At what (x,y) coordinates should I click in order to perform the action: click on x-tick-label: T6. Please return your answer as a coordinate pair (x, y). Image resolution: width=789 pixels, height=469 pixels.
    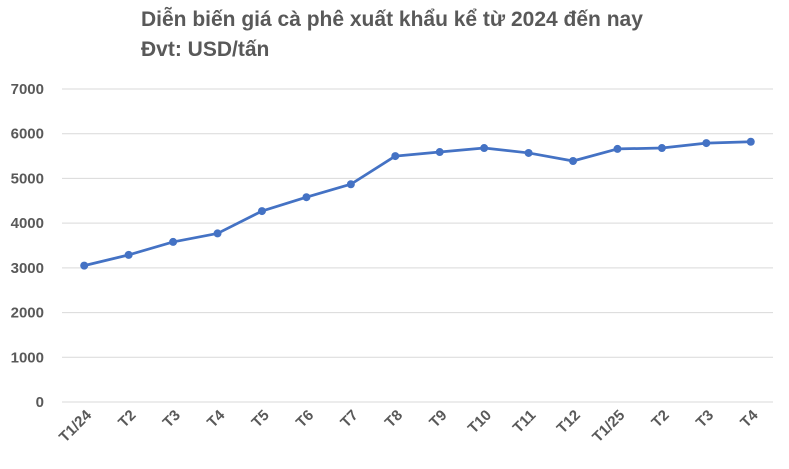
    Looking at the image, I should click on (305, 419).